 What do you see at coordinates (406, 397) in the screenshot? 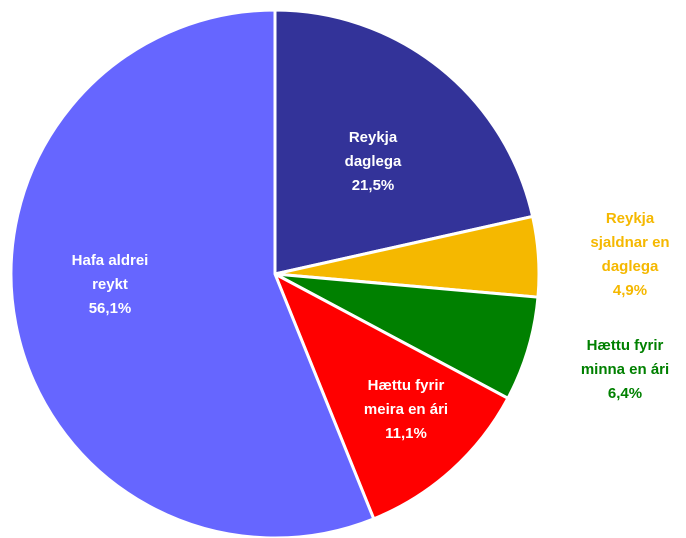
I see `category-label: Hættu fyrir meira en ári` at bounding box center [406, 397].